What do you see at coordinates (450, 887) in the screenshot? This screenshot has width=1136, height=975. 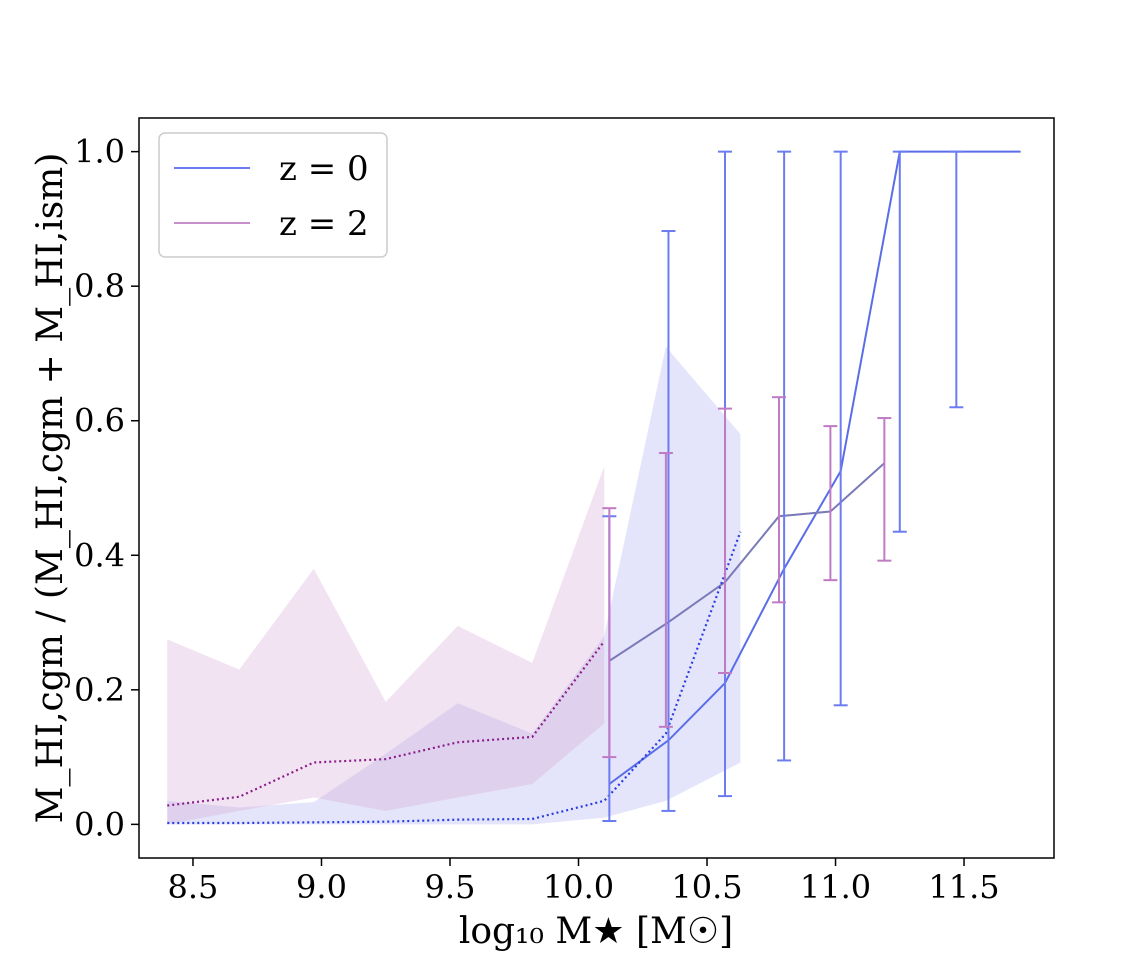 I see `x-tick-label: 9.5` at bounding box center [450, 887].